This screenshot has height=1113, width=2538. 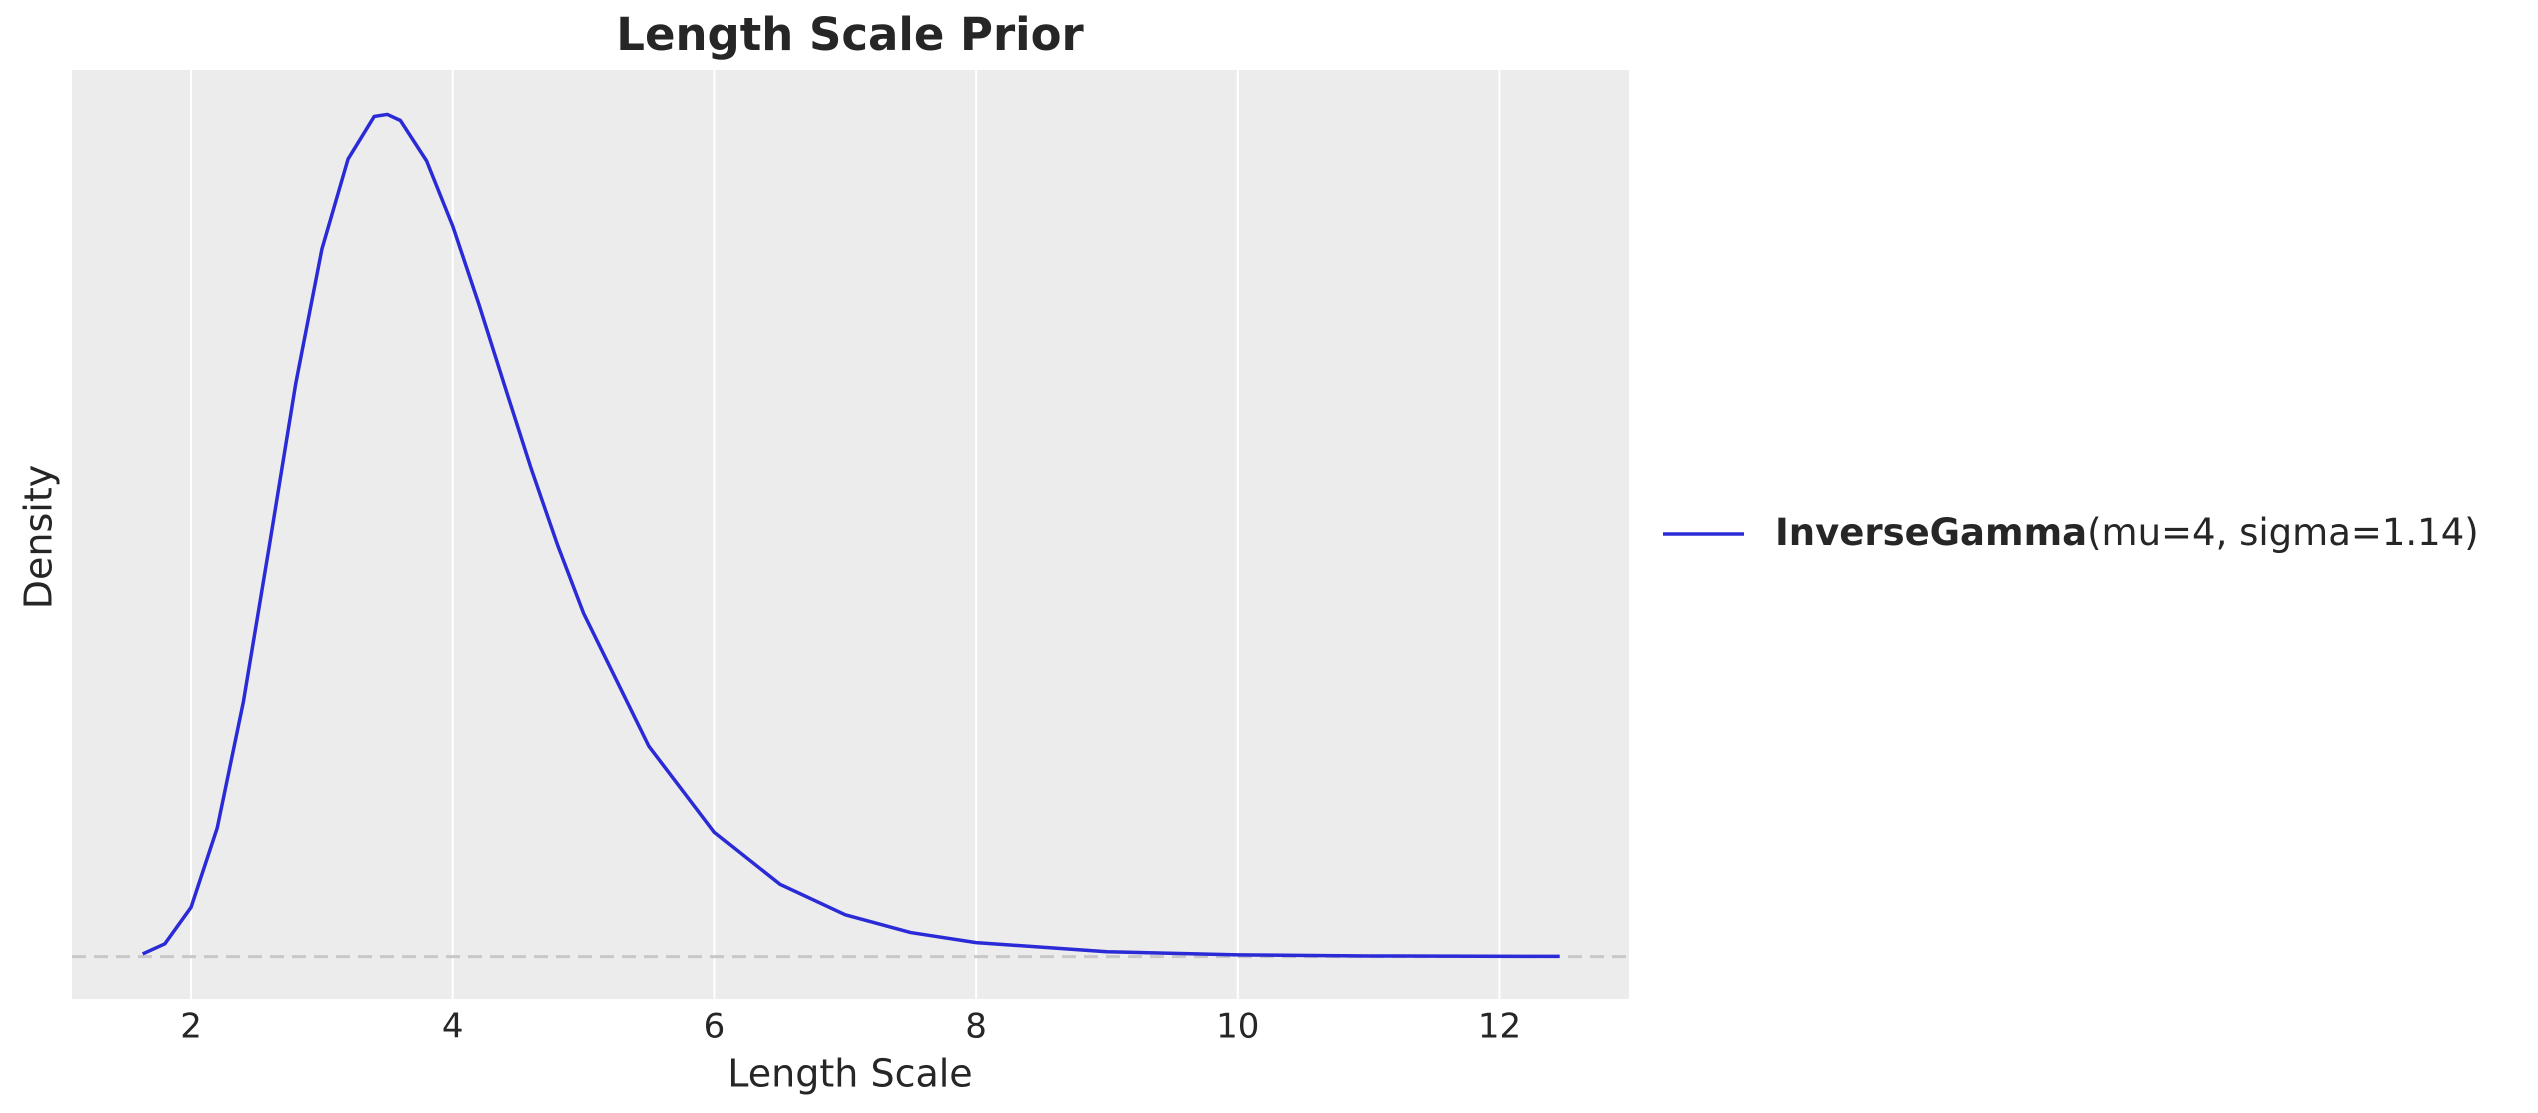 What do you see at coordinates (1499, 1027) in the screenshot?
I see `x-tick-label: 12` at bounding box center [1499, 1027].